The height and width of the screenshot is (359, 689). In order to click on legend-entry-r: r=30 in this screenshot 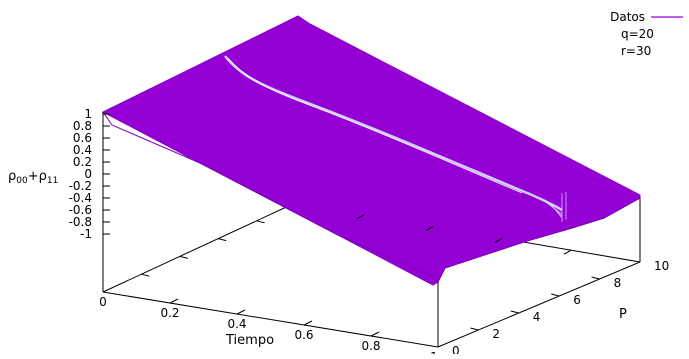, I will do `click(636, 51)`.